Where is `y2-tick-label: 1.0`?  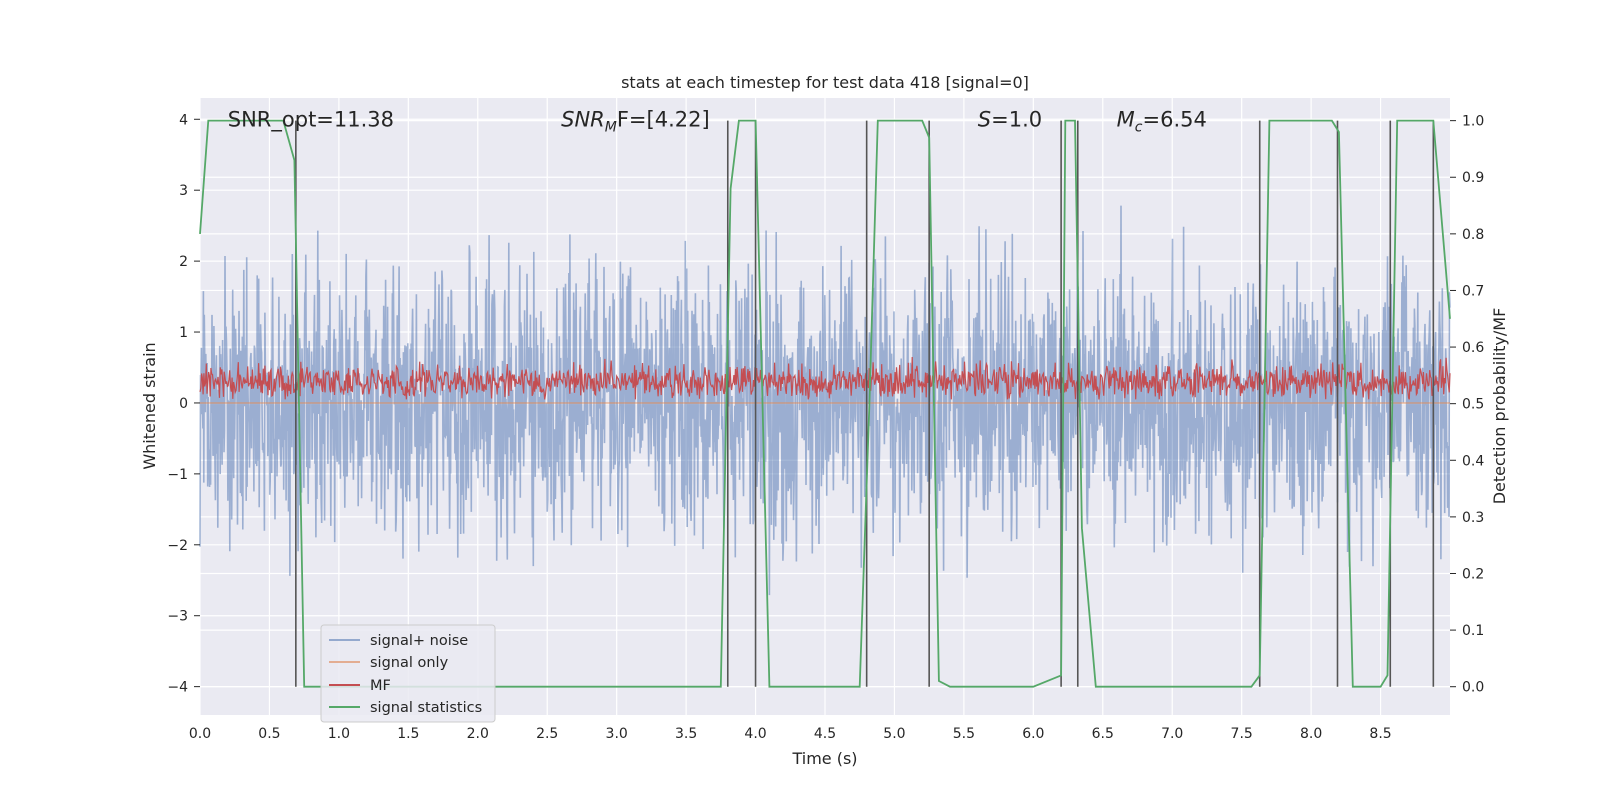 y2-tick-label: 1.0 is located at coordinates (1473, 122).